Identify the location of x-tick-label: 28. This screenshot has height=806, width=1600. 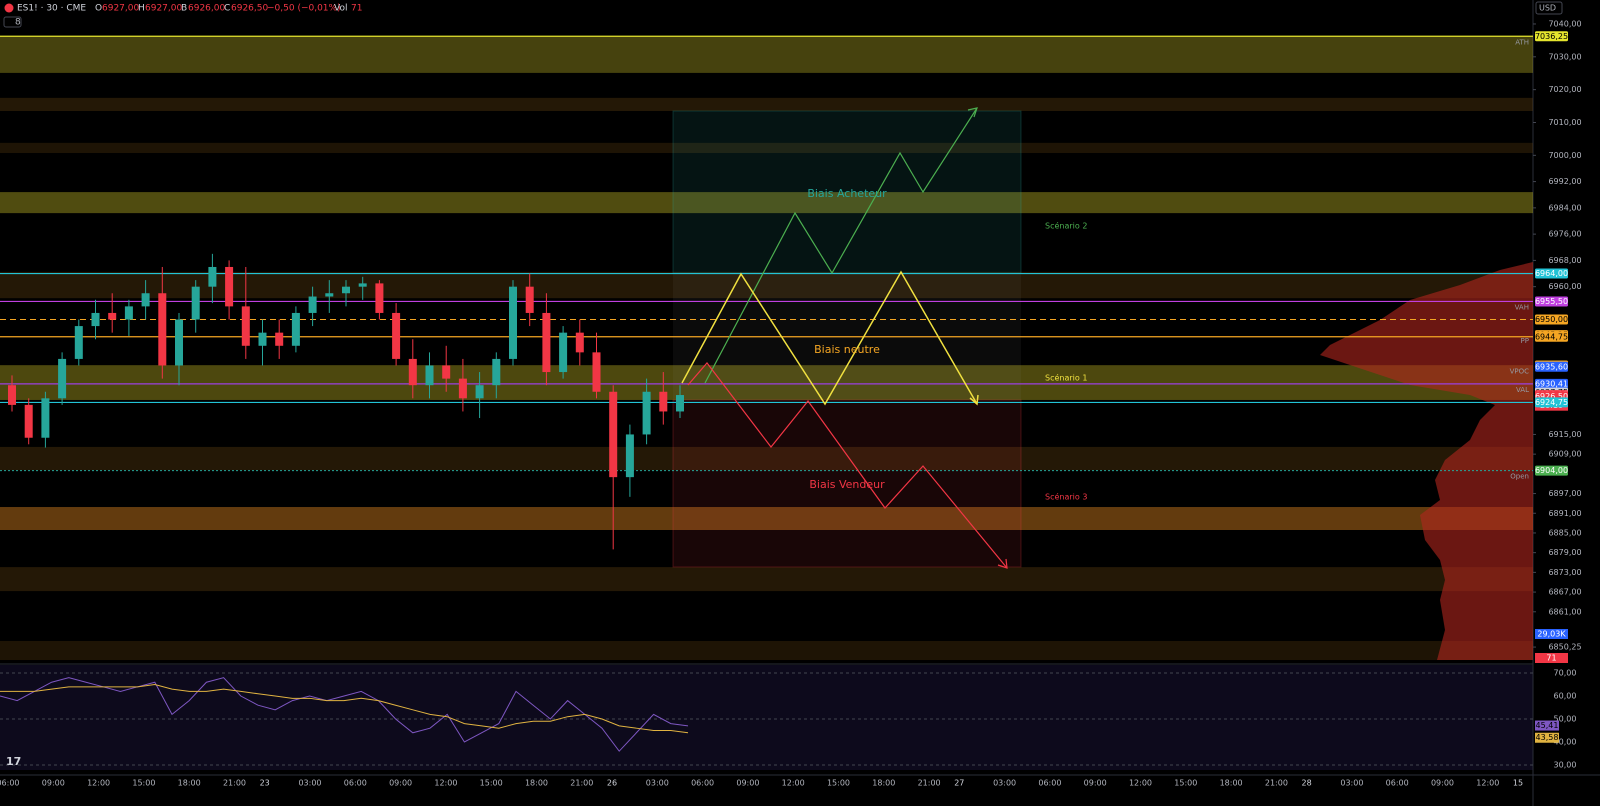
(1307, 783).